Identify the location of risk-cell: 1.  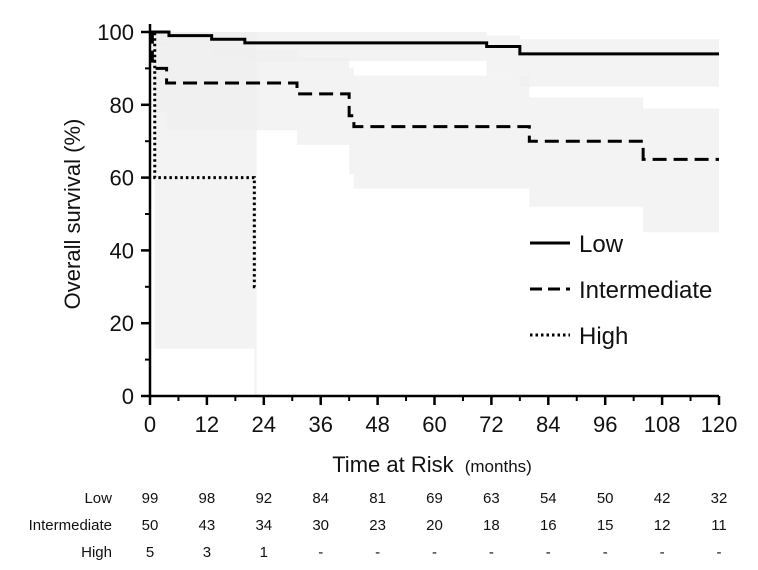
(264, 552).